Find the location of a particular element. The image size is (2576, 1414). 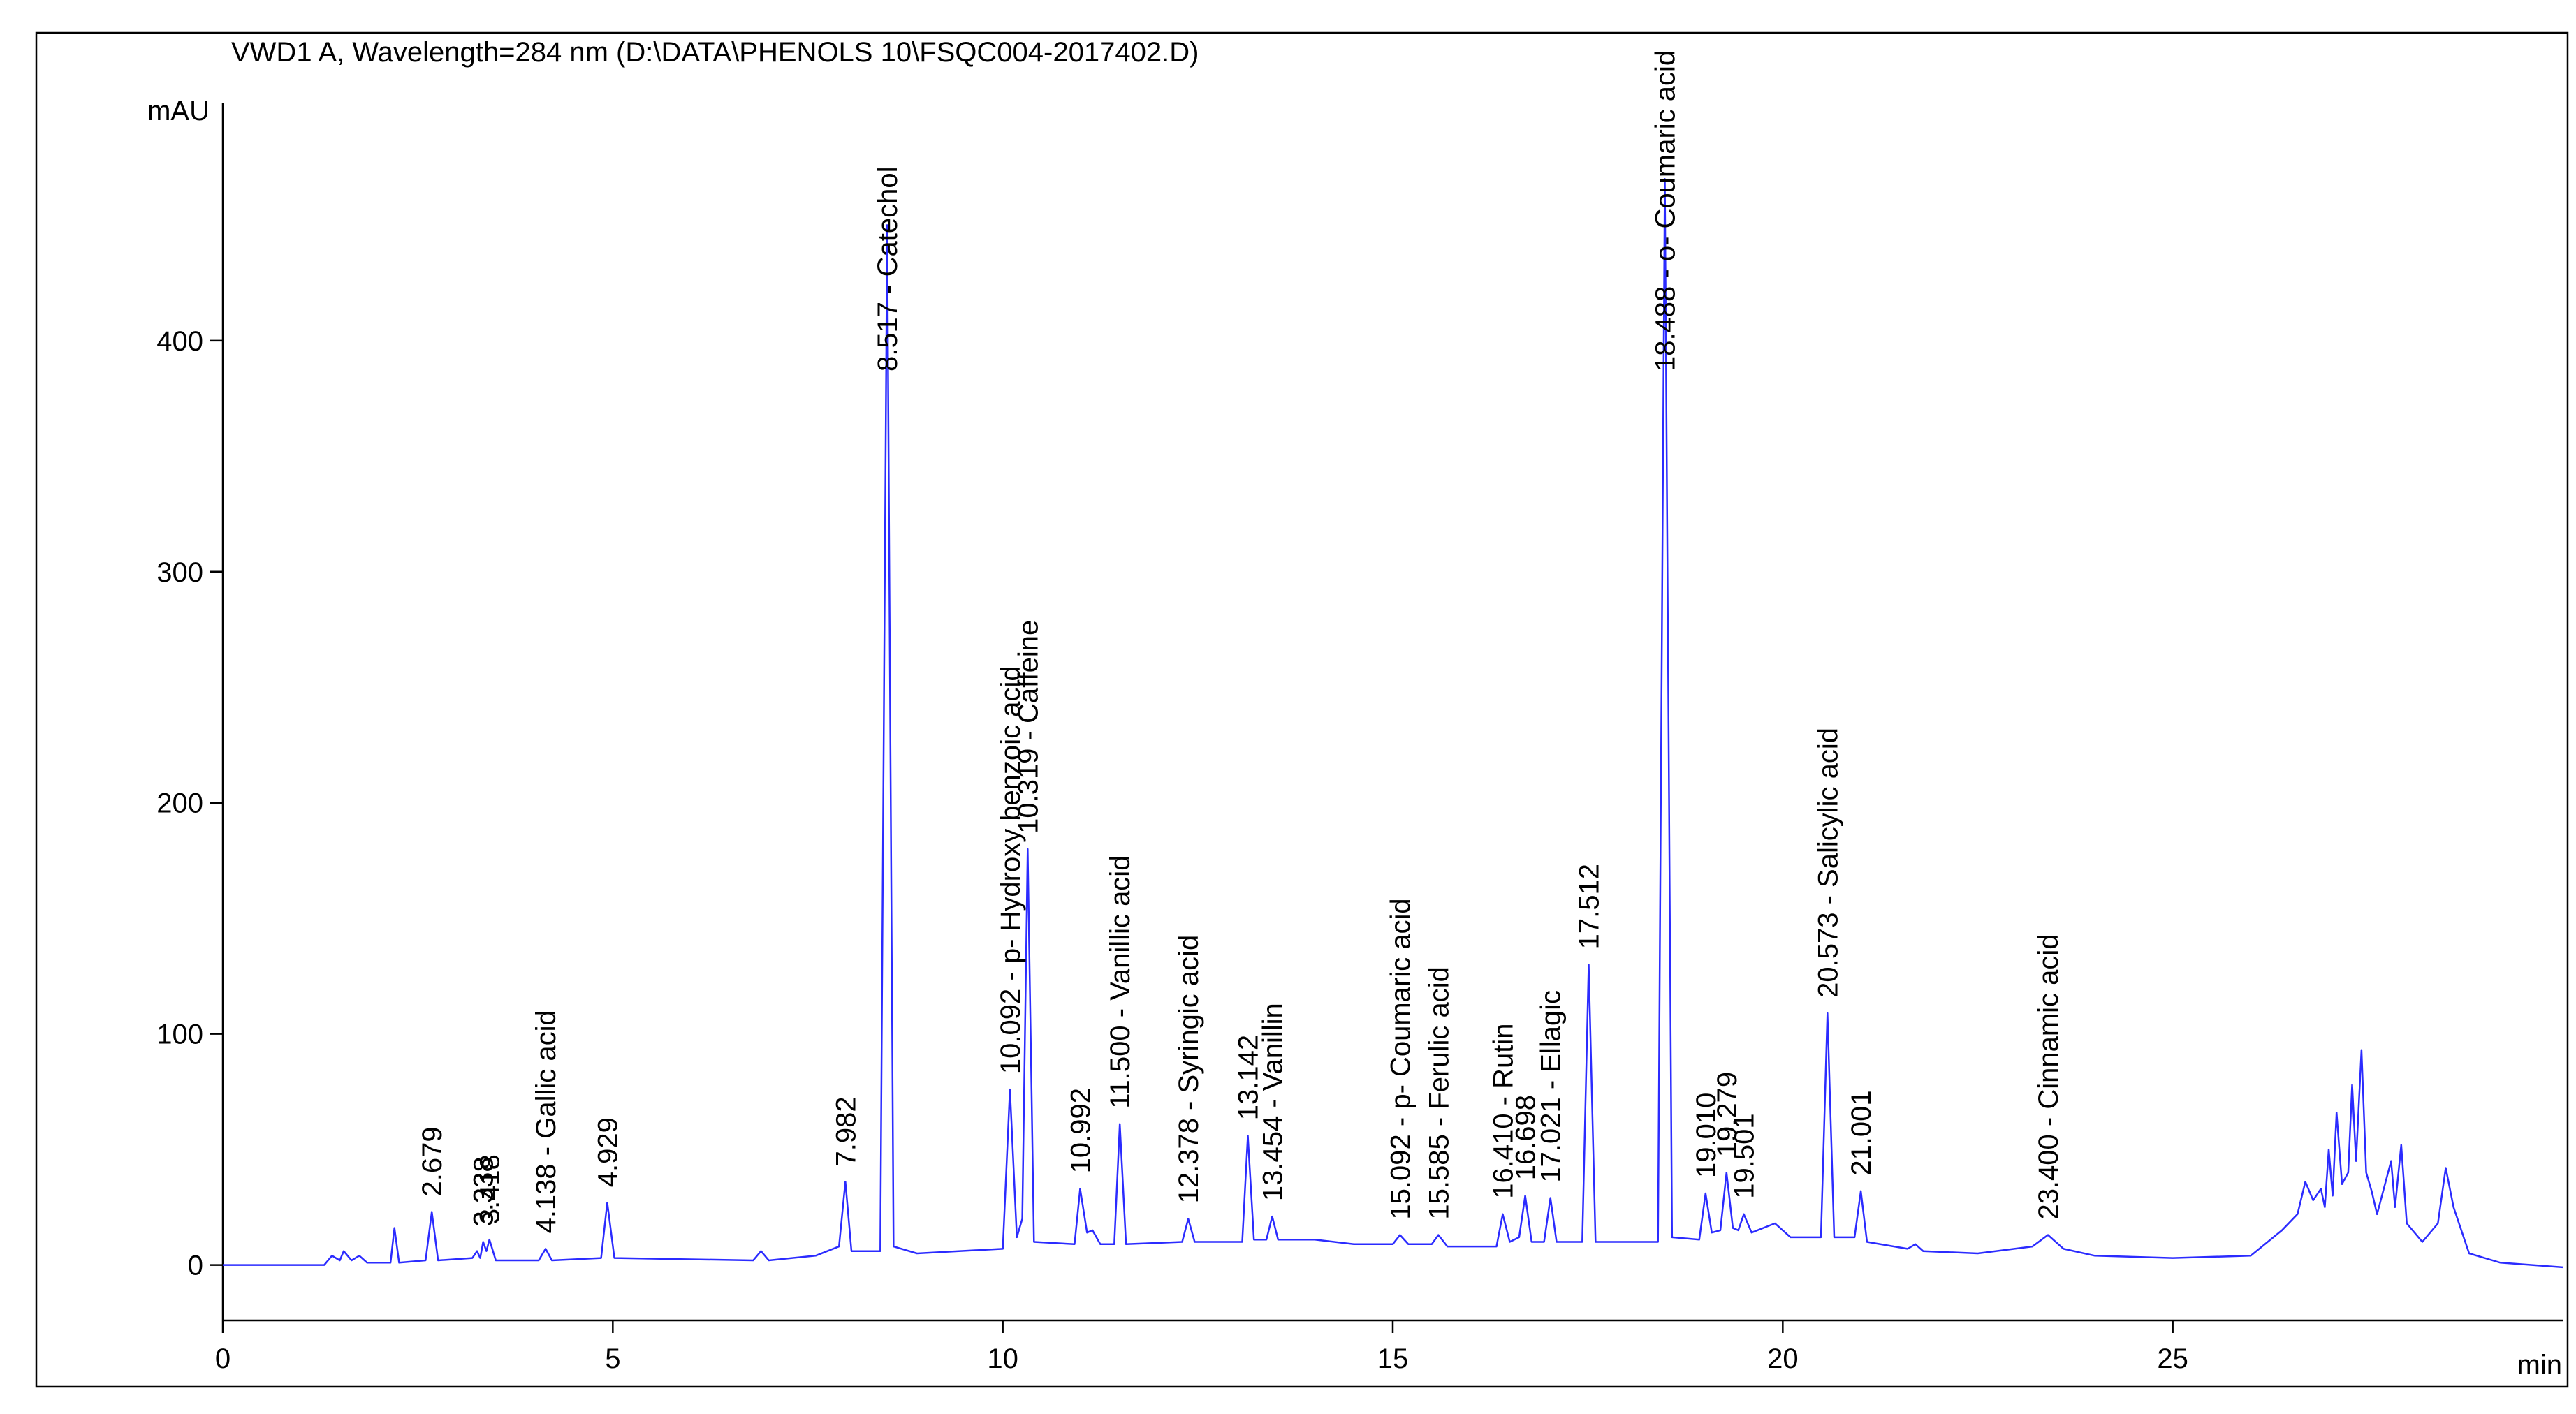

peak-label: 18.488 - o- Coumaric acid is located at coordinates (1665, 210).